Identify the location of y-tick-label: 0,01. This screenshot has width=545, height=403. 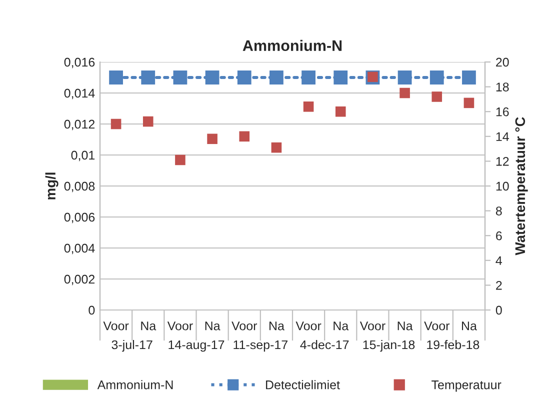
(83, 156).